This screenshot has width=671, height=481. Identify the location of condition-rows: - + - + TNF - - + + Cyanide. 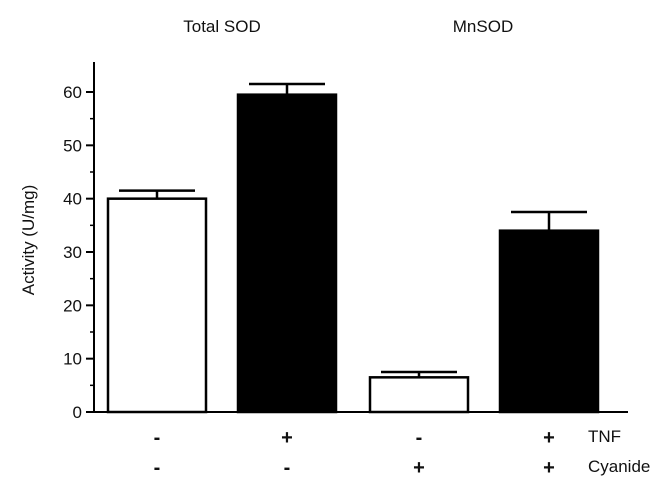
(402, 453).